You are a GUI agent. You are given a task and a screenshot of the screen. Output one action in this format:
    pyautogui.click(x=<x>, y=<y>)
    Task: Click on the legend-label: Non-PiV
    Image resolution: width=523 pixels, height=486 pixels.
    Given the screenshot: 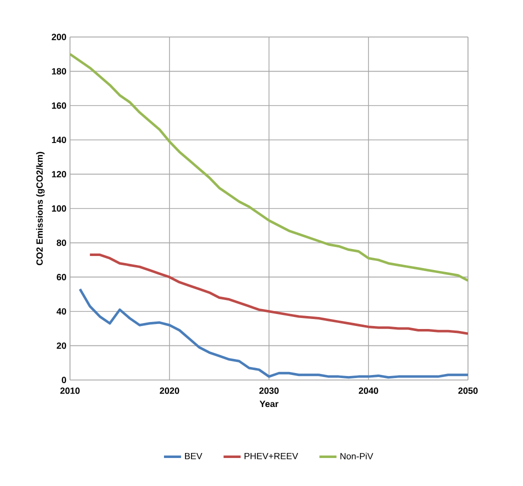 What is the action you would take?
    pyautogui.click(x=357, y=456)
    